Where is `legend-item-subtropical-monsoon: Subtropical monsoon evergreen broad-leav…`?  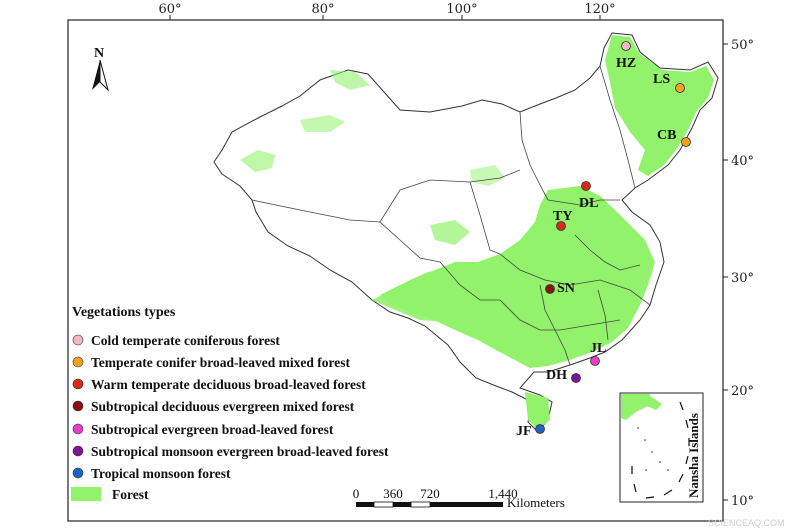 legend-item-subtropical-monsoon: Subtropical monsoon evergreen broad-leav… is located at coordinates (240, 451).